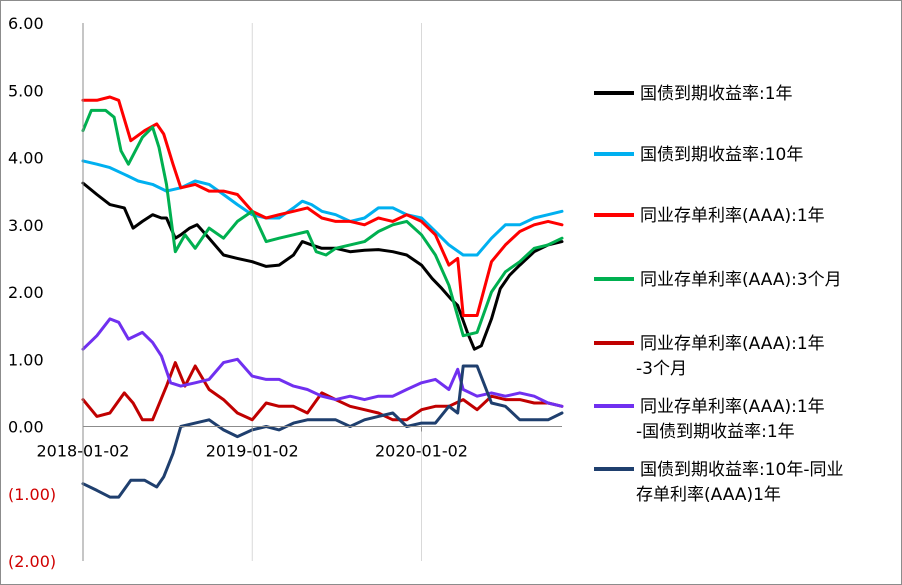 This screenshot has width=902, height=585. I want to click on y-tick-label: 2.00, so click(26, 292).